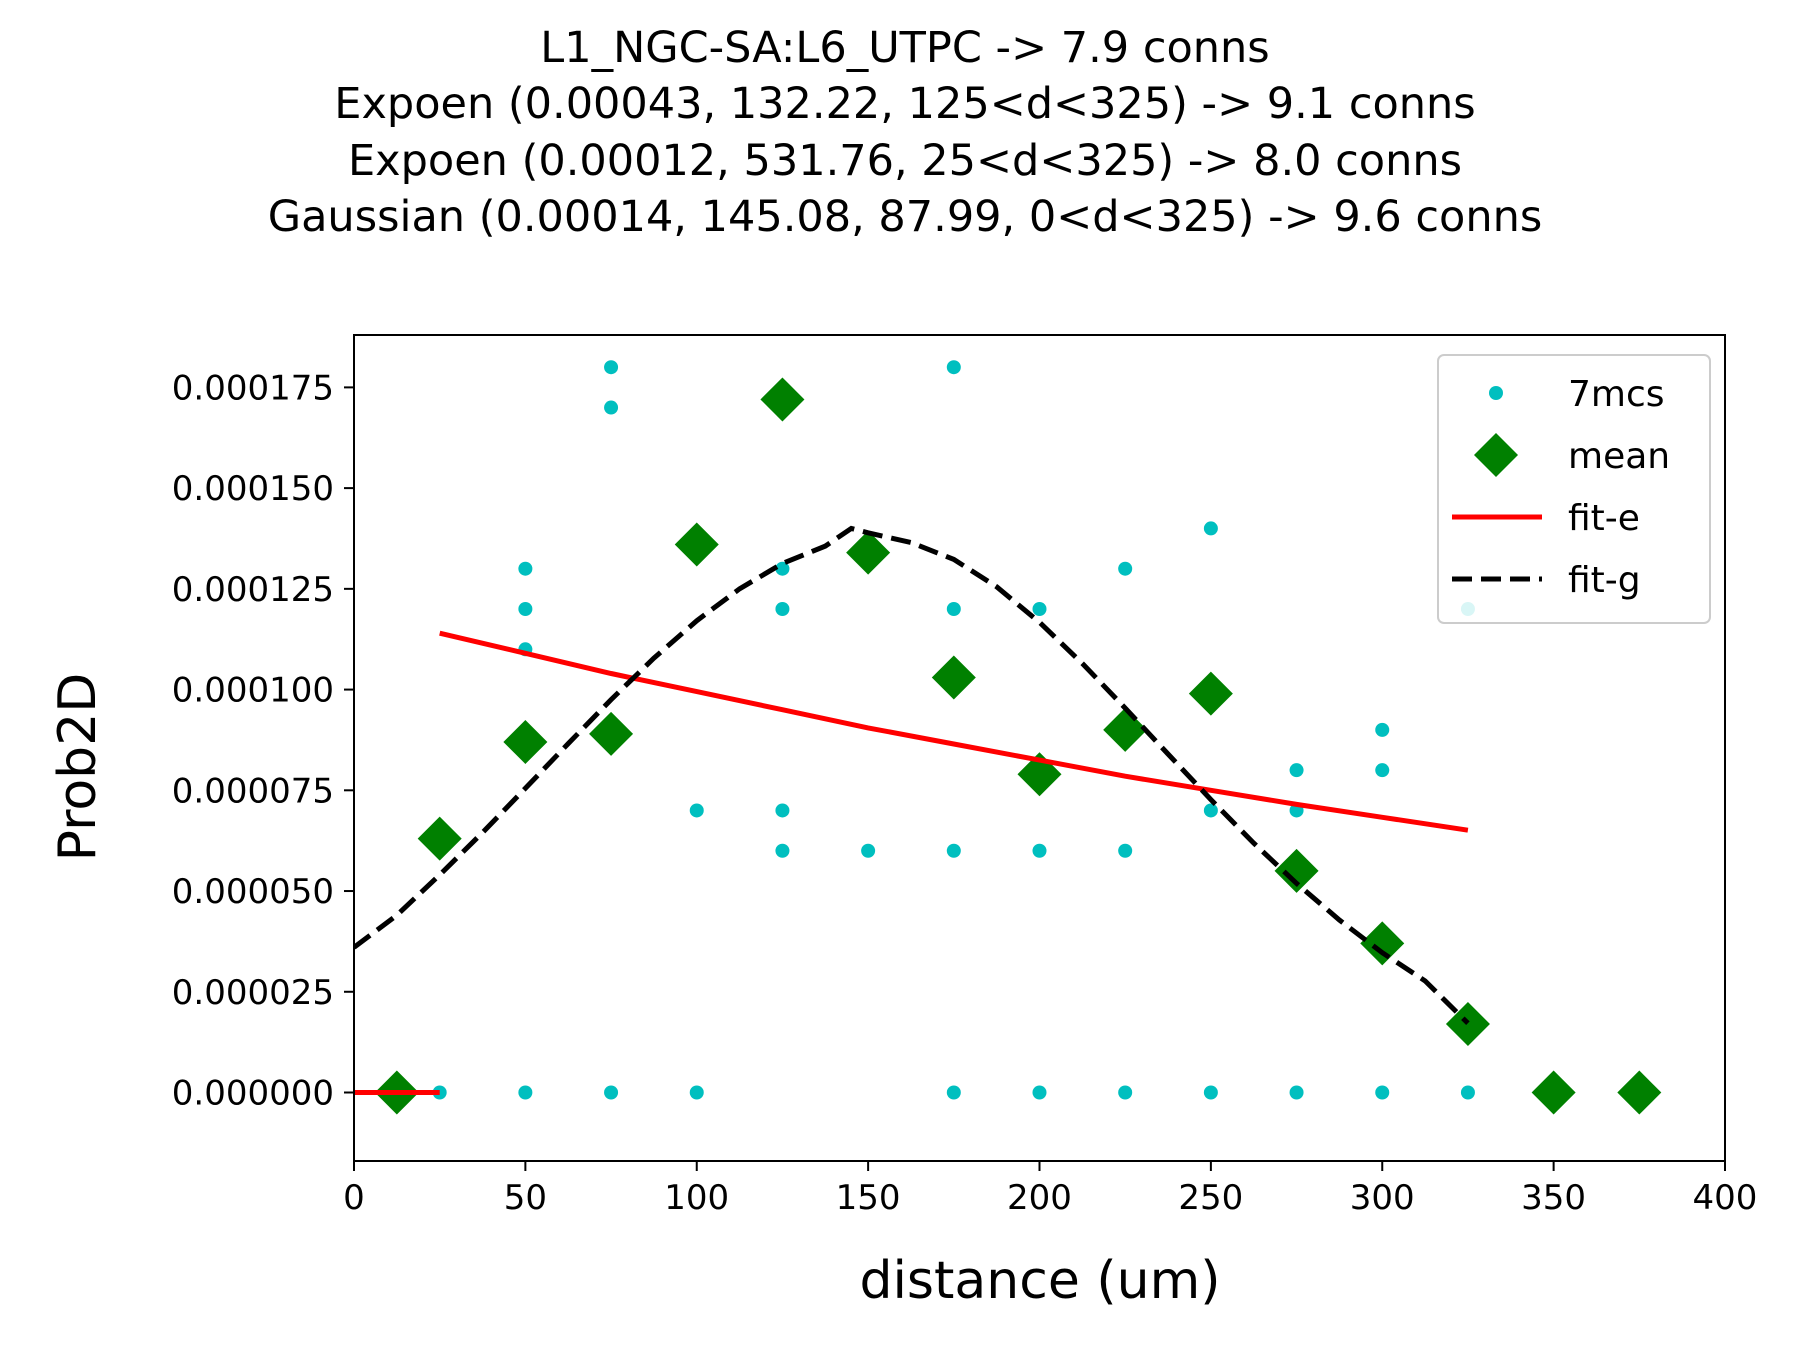 The image size is (1800, 1355). I want to click on legend: 7mcs mean fit-e fit-g, so click(1574, 489).